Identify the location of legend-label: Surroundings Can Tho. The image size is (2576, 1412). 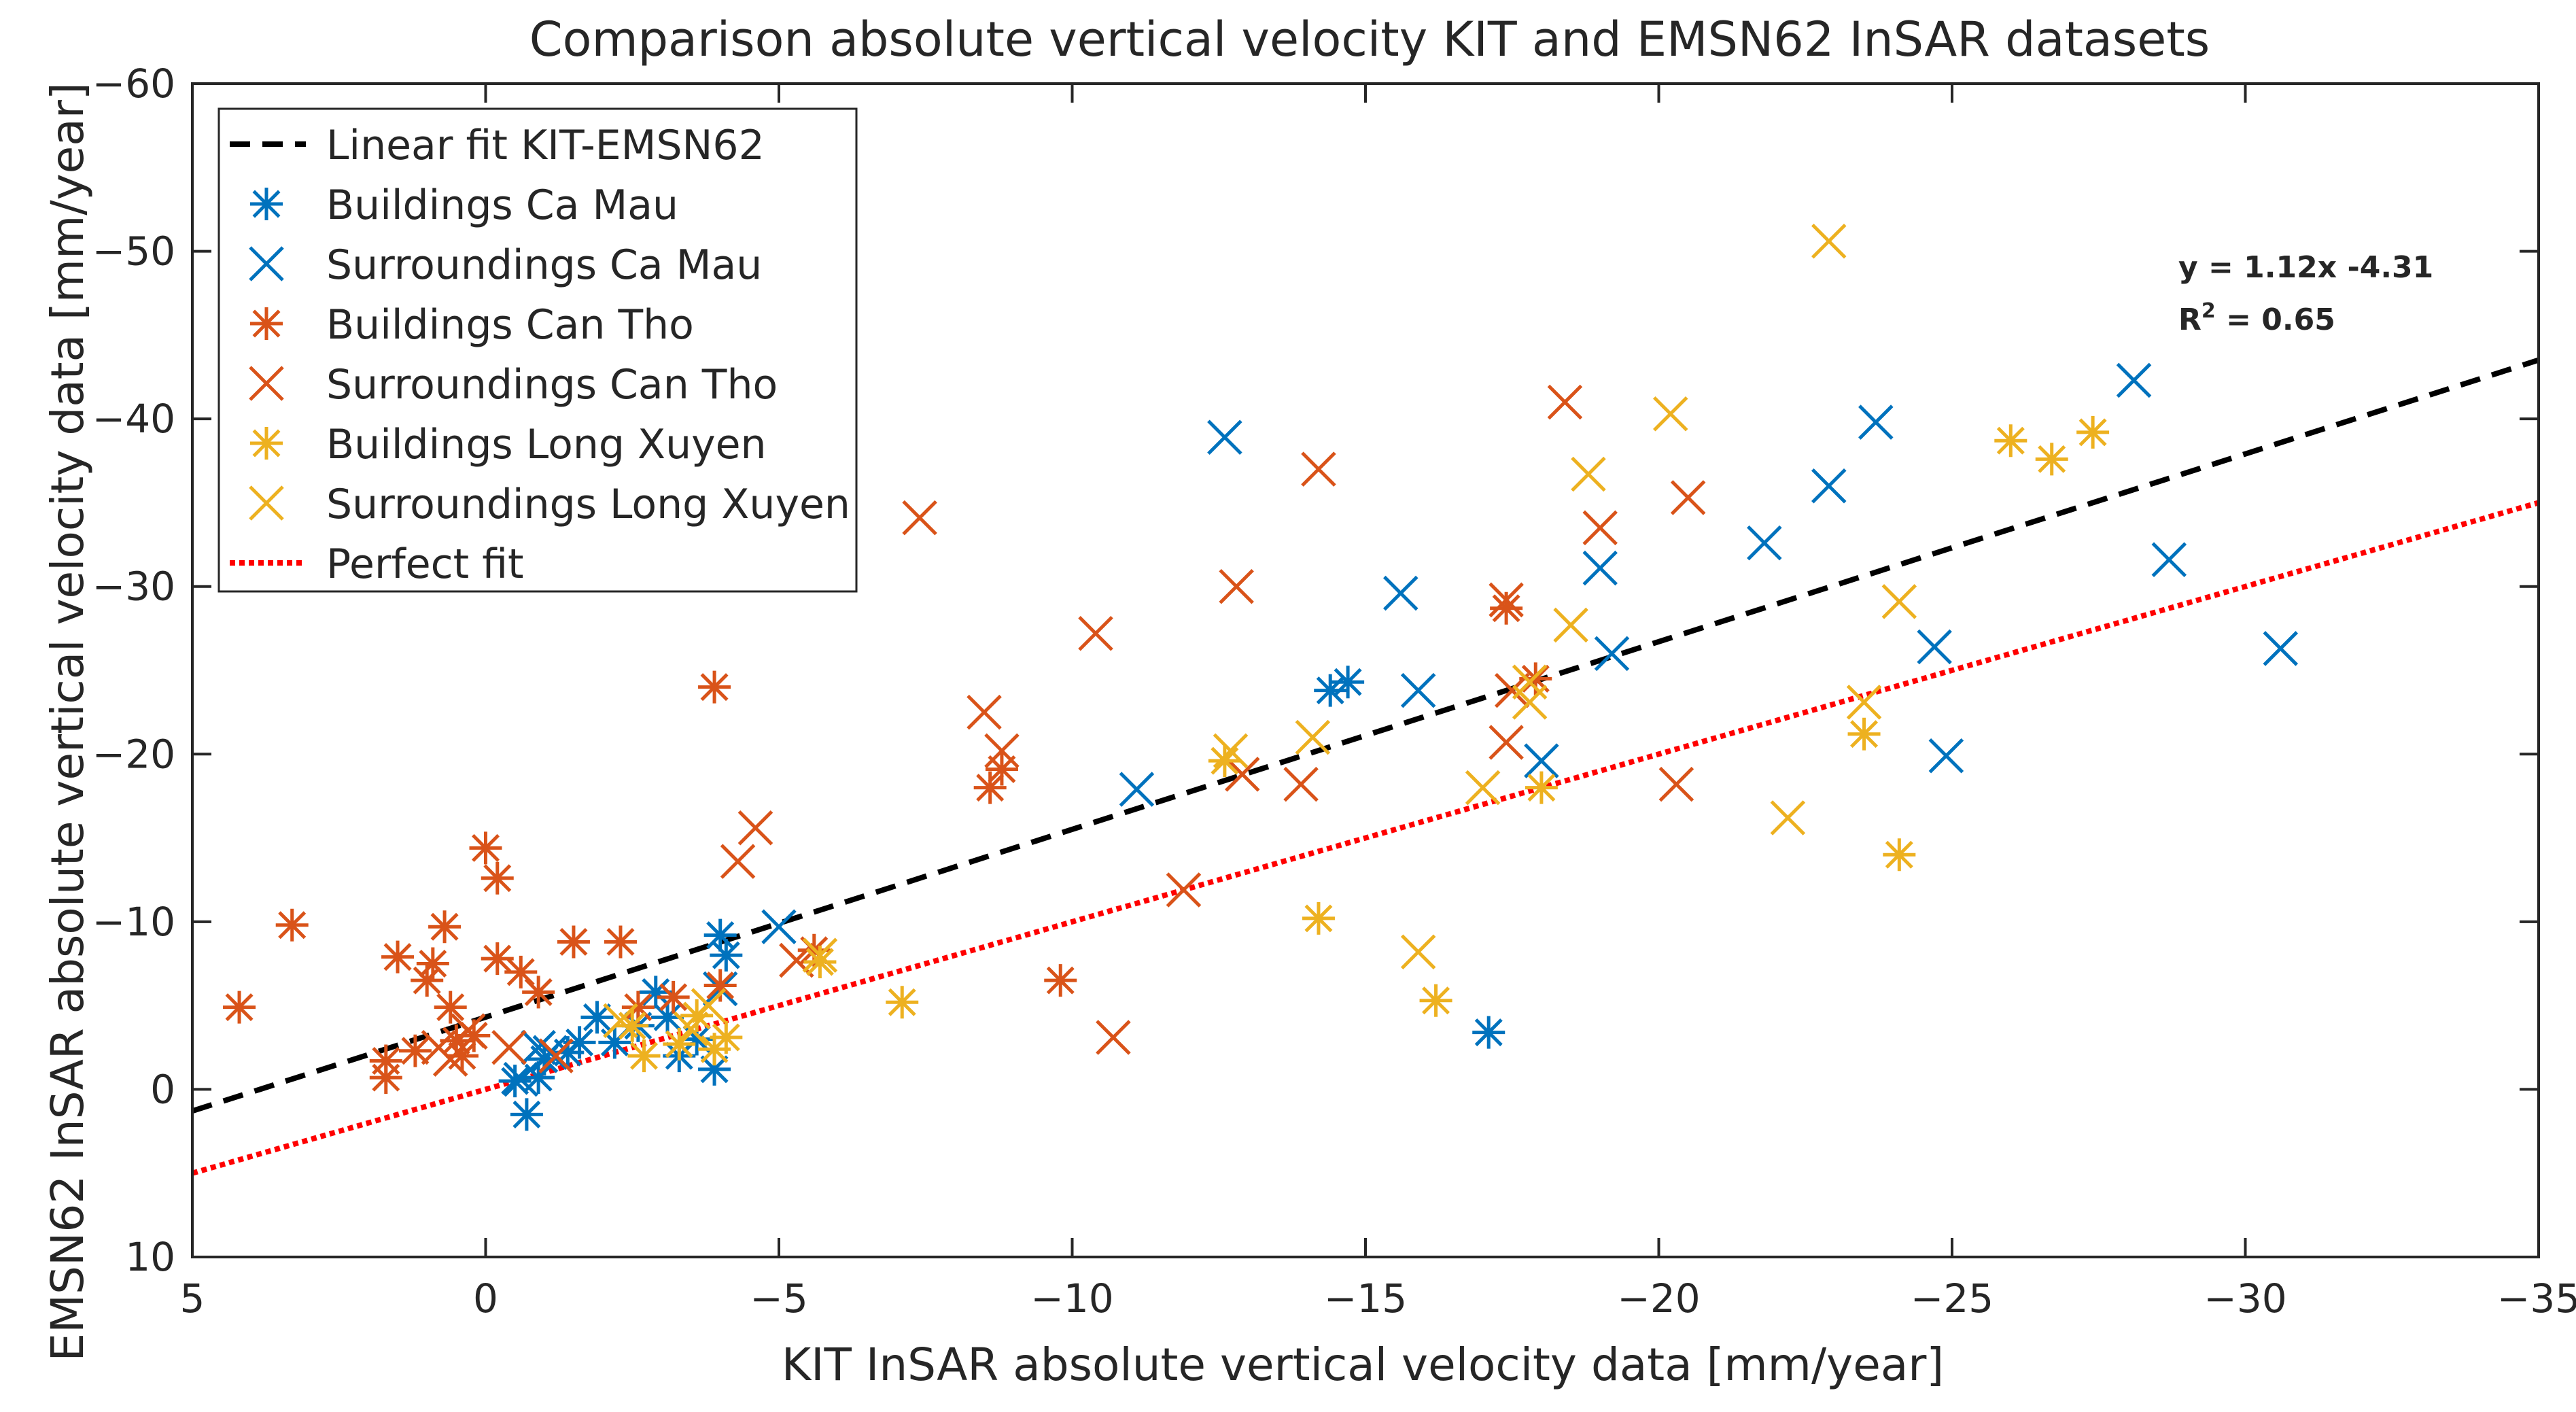
(552, 385).